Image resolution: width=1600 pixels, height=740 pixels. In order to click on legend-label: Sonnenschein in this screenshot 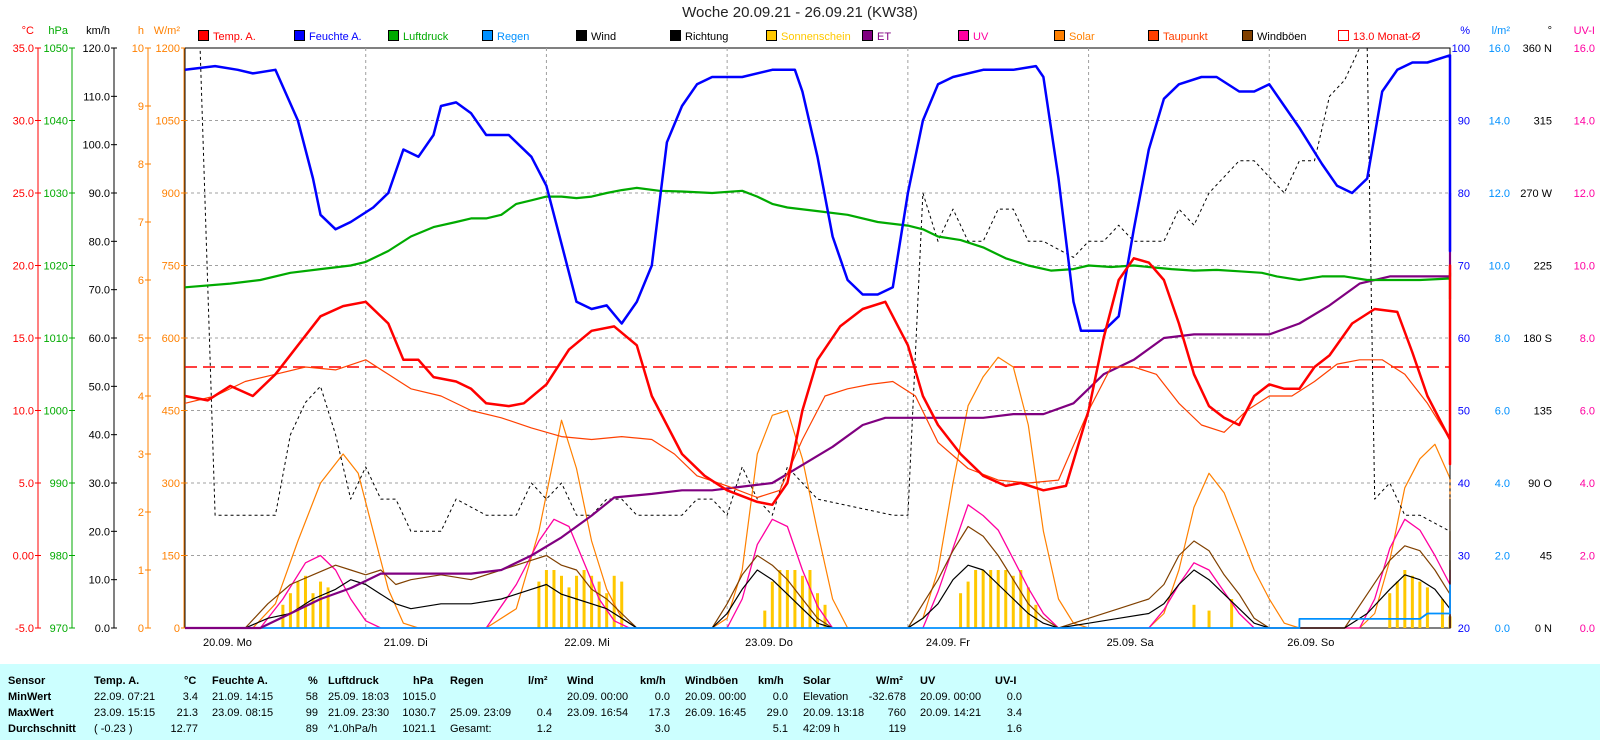, I will do `click(816, 37)`.